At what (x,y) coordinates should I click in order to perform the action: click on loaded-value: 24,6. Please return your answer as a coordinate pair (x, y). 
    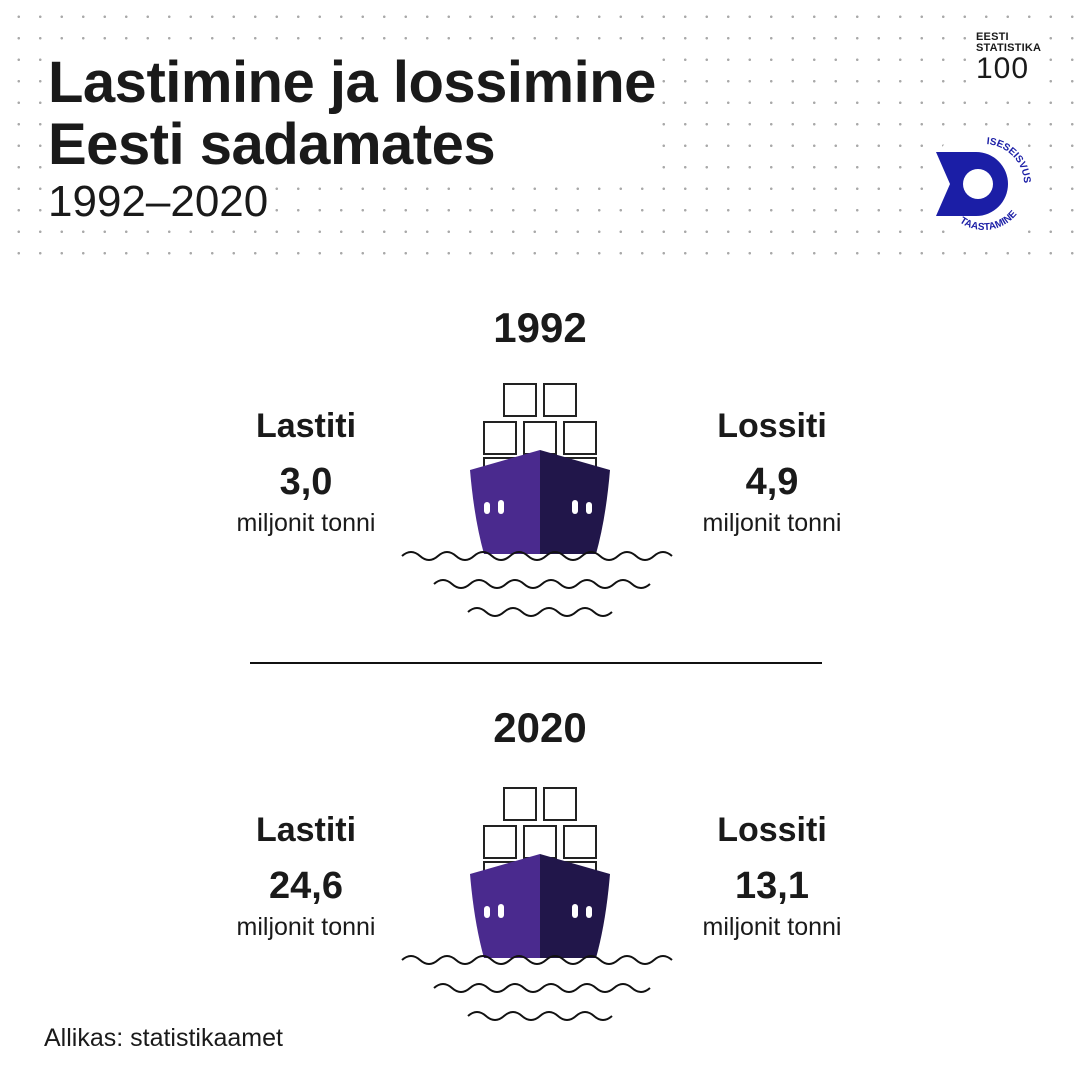
    Looking at the image, I should click on (306, 886).